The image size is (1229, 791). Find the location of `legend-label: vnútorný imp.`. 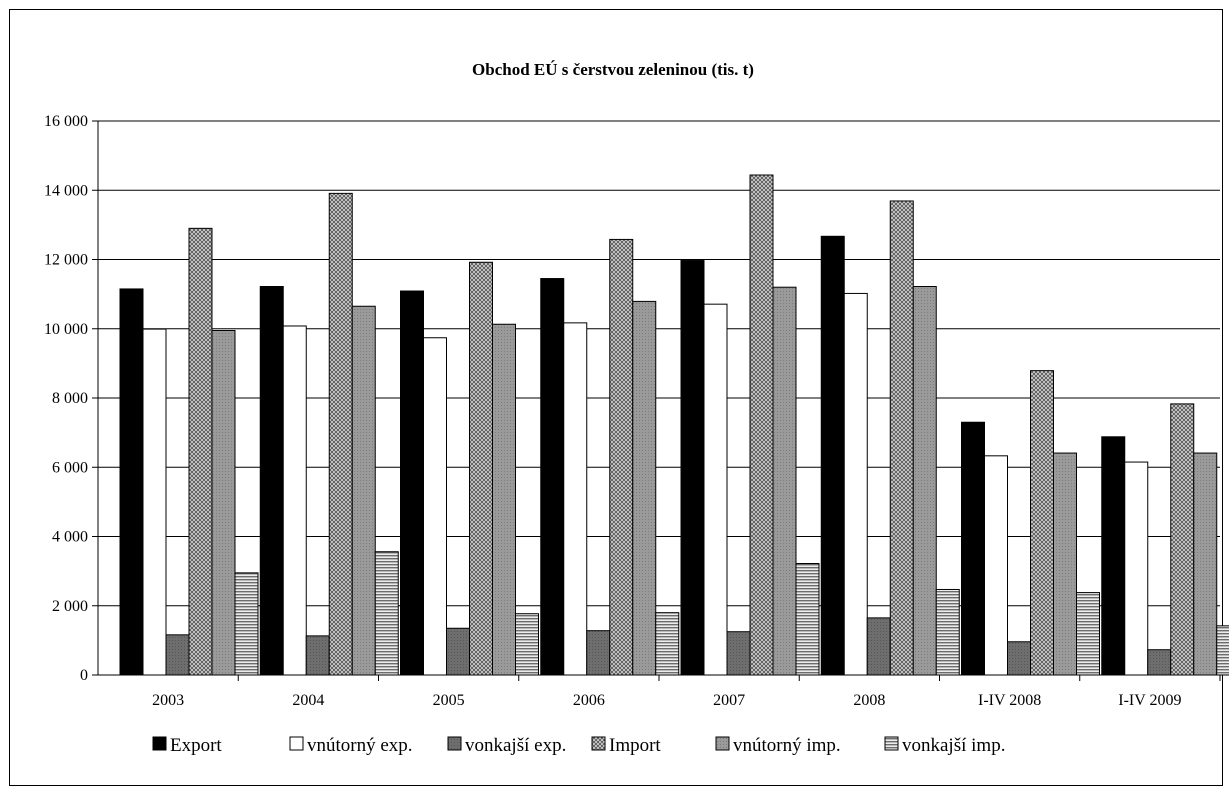

legend-label: vnútorný imp. is located at coordinates (787, 745).